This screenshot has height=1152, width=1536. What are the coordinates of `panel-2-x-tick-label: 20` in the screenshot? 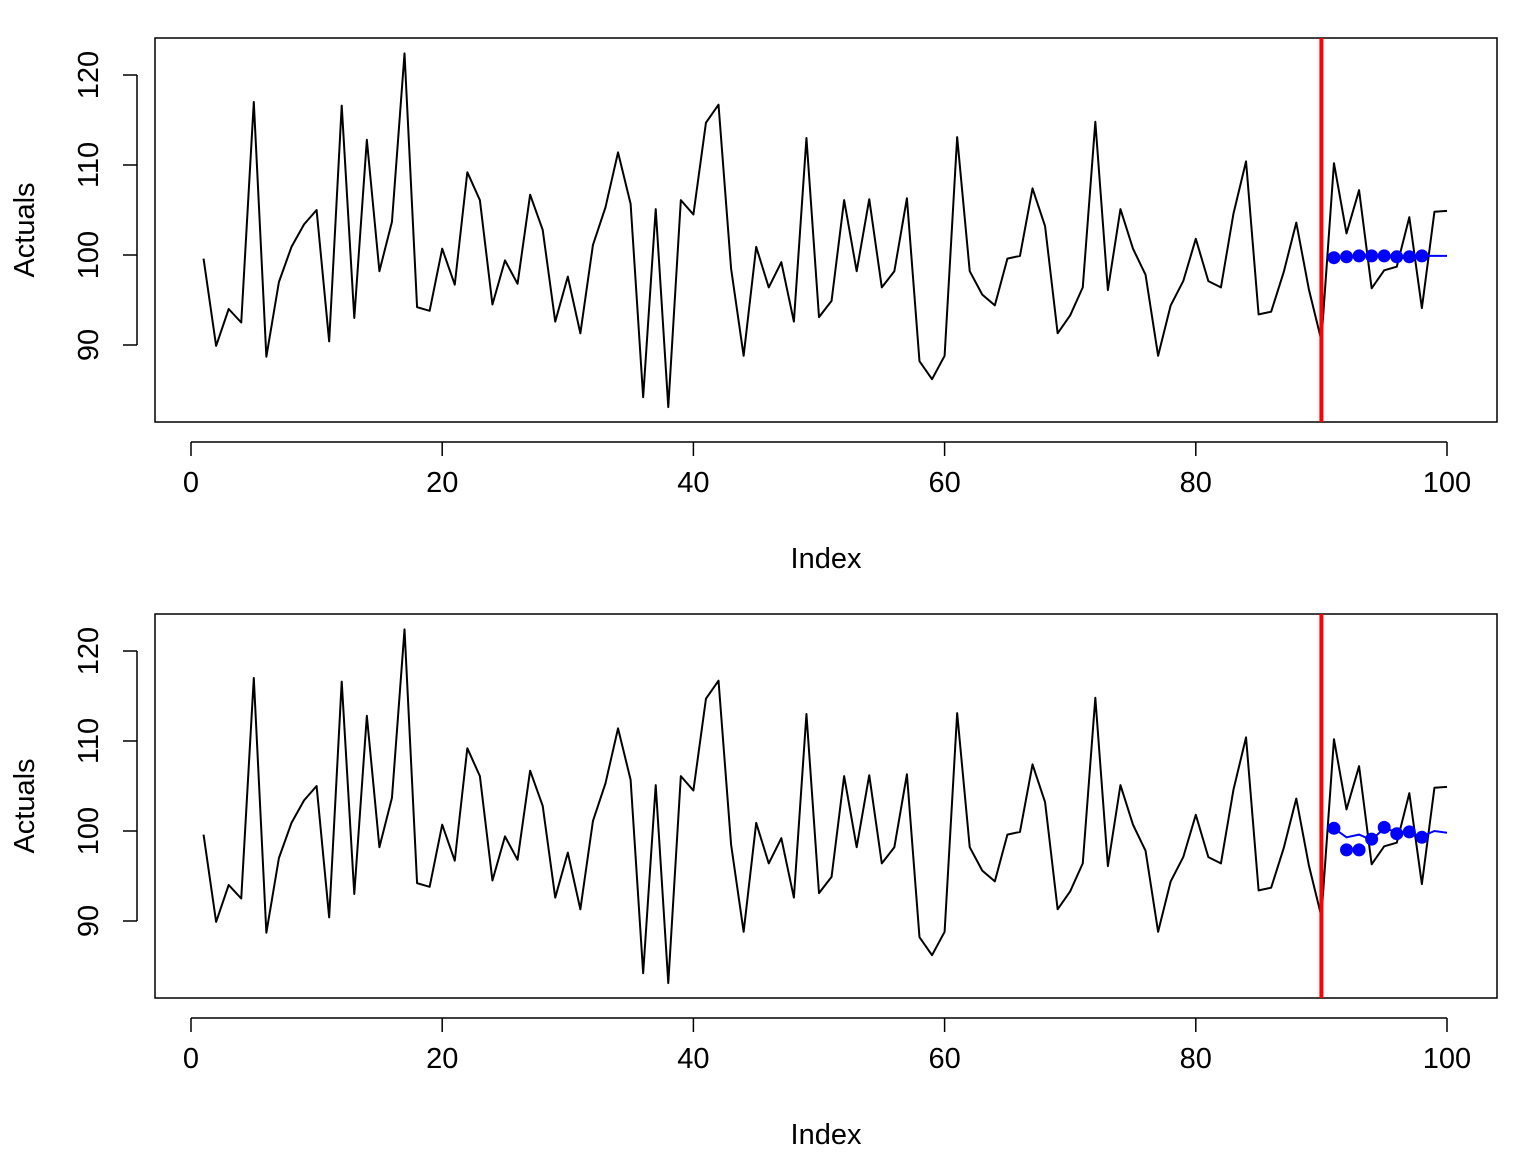 It's located at (442, 1059).